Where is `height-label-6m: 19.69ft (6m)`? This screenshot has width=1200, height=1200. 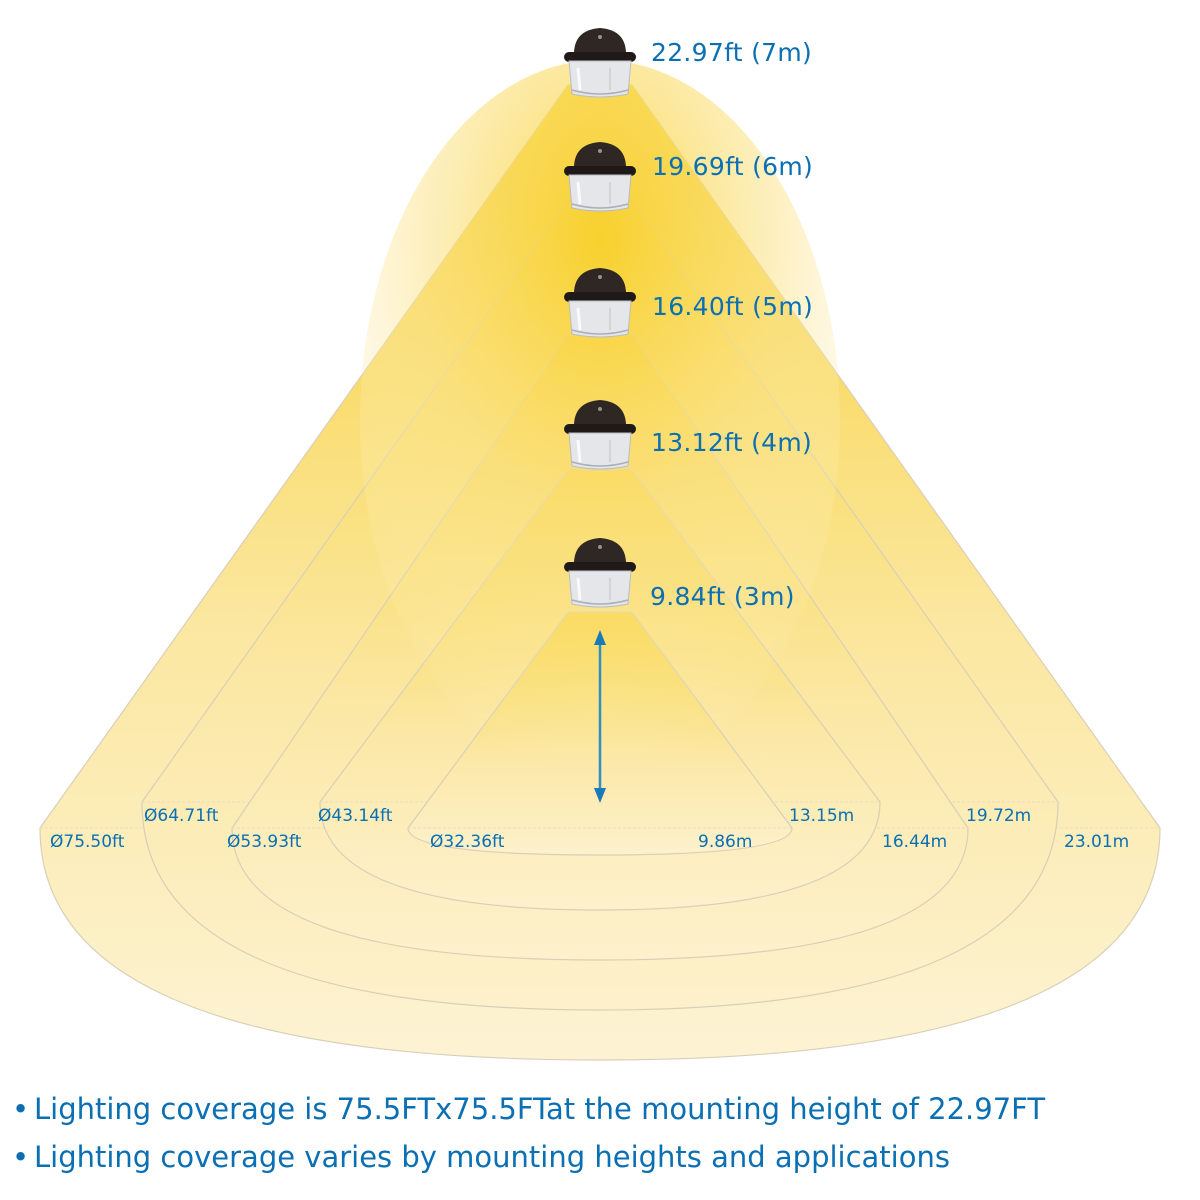 height-label-6m: 19.69ft (6m) is located at coordinates (733, 166).